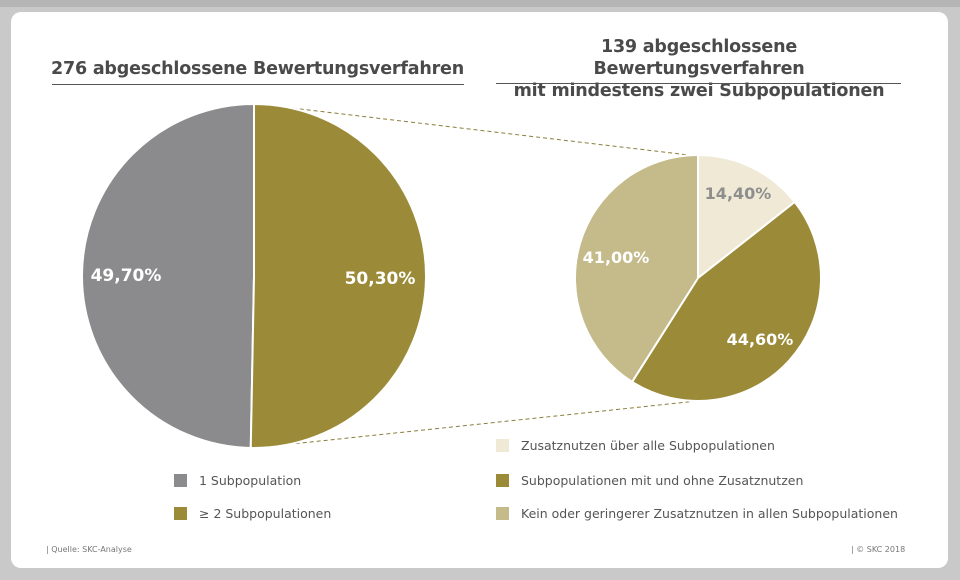 This screenshot has width=960, height=580. What do you see at coordinates (257, 69) in the screenshot?
I see `left-chart-title: 276 abgeschlossene Bewertungsverfahren` at bounding box center [257, 69].